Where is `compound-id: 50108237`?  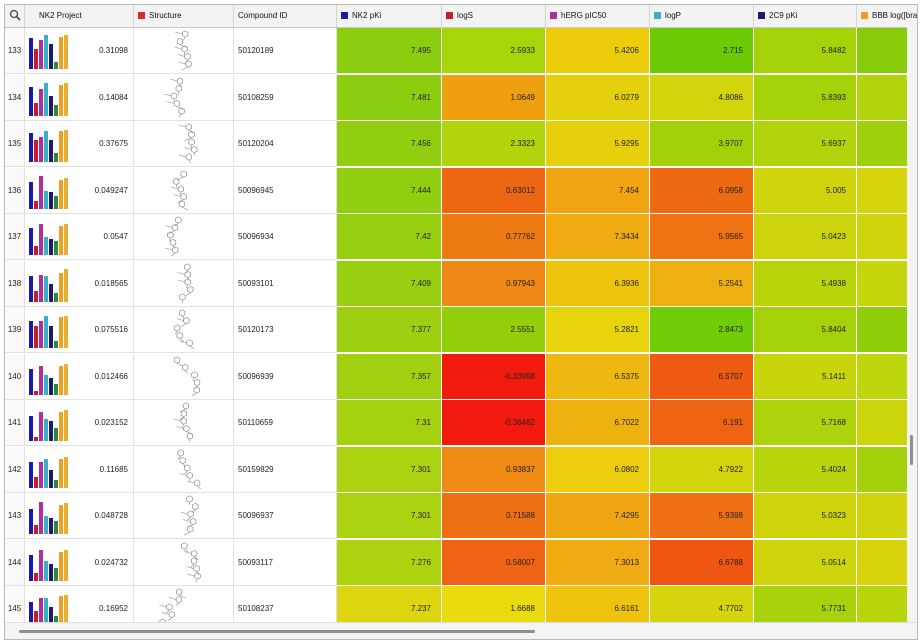
compound-id: 50108237 is located at coordinates (285, 604).